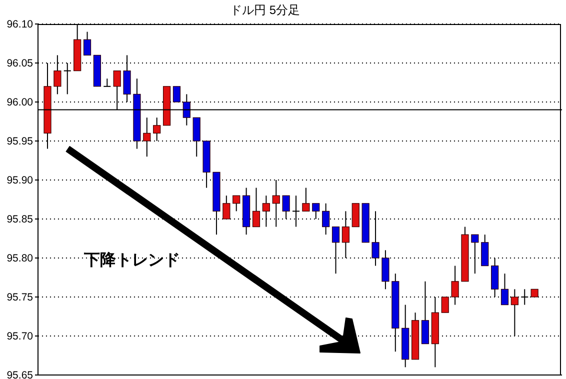  Describe the element at coordinates (20, 258) in the screenshot. I see `y-tick-label: 95.80` at that location.